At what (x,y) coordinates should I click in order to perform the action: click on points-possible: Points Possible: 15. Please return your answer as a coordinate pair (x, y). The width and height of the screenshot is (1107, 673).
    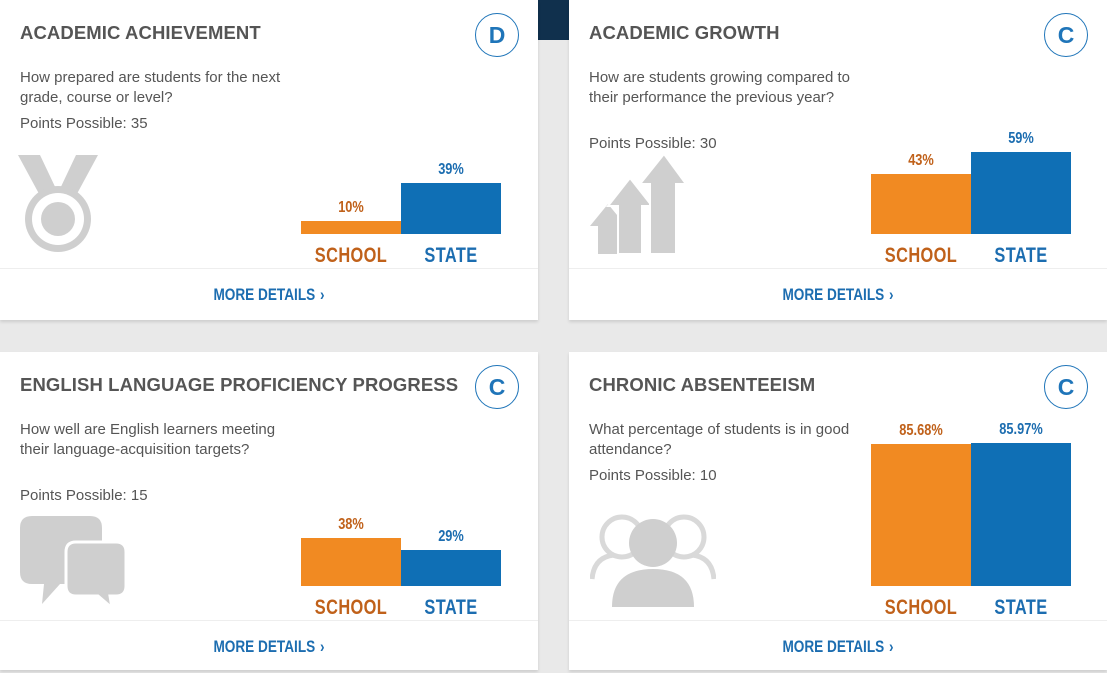
    Looking at the image, I should click on (84, 495).